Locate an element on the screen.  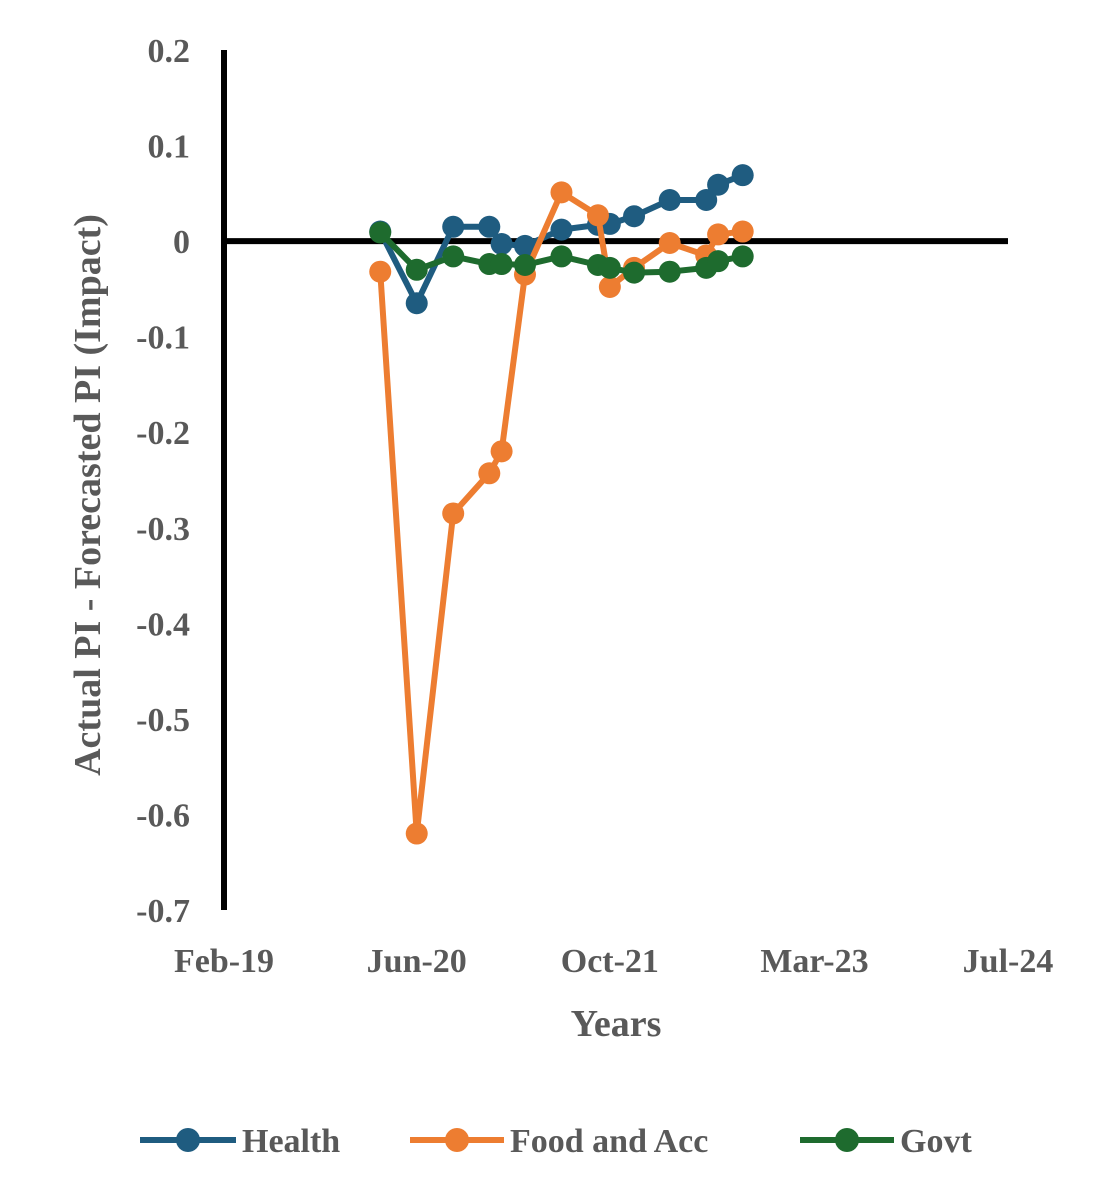
y-tick-label: 0 is located at coordinates (181, 242).